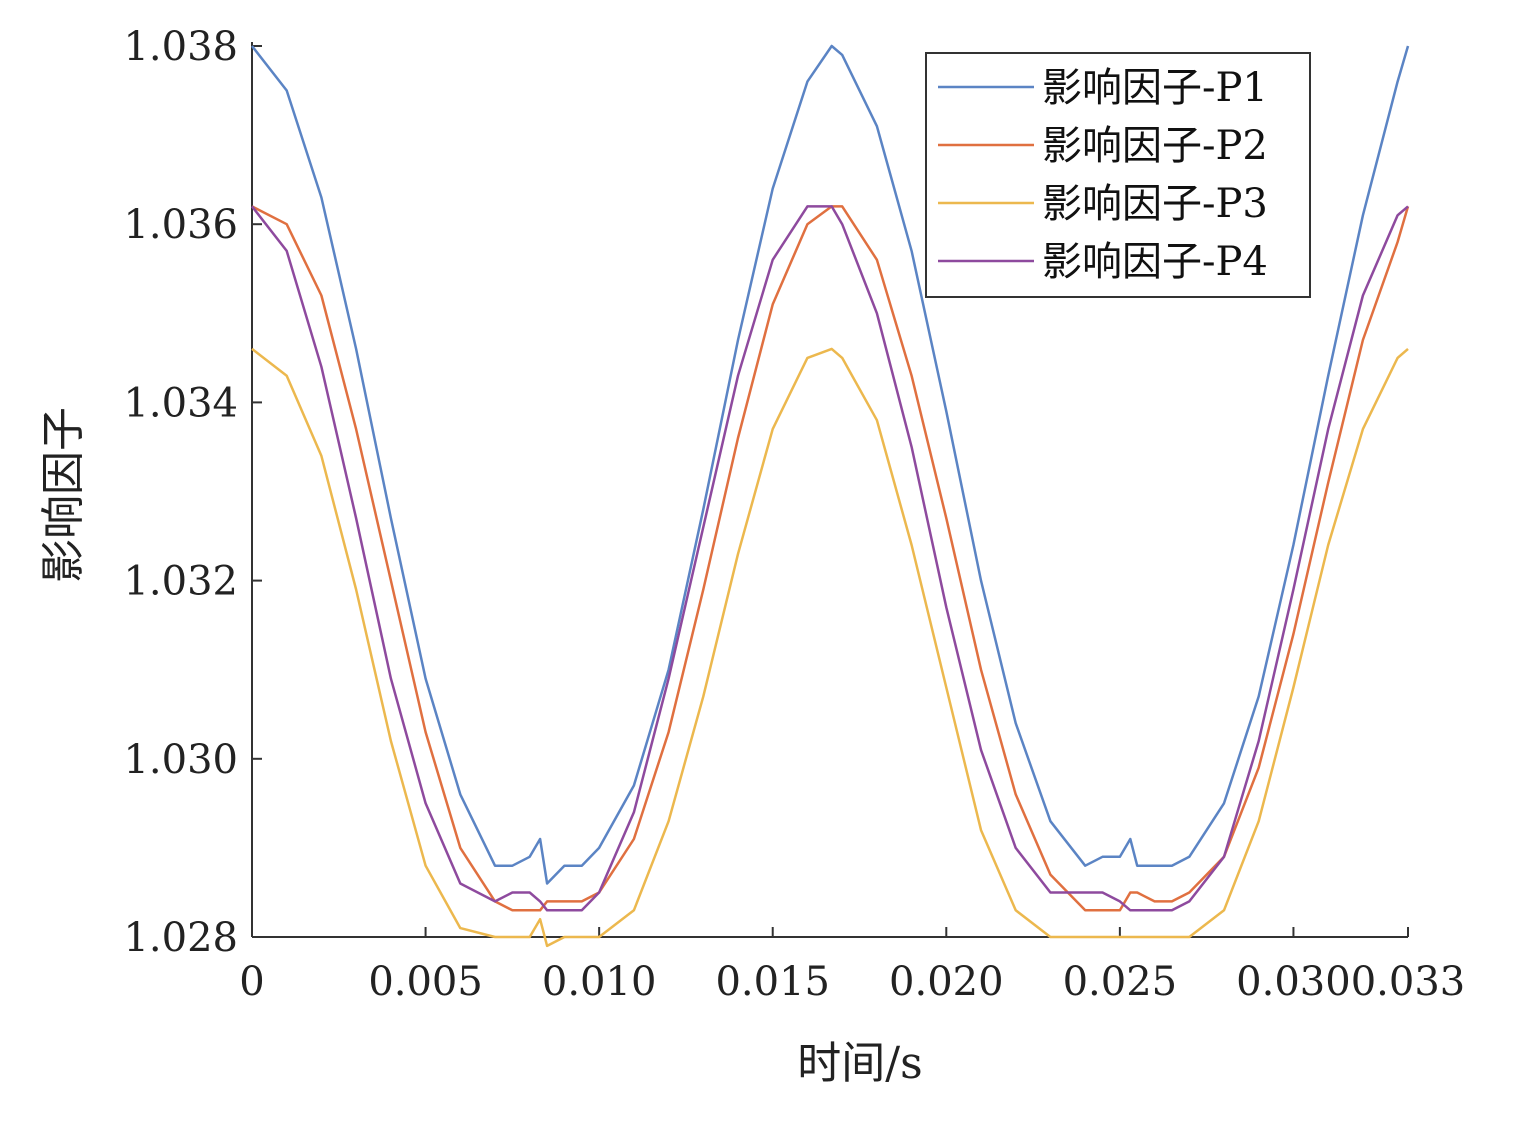 The height and width of the screenshot is (1121, 1526). What do you see at coordinates (1155, 204) in the screenshot?
I see `legend-label-p3: 影响因子-P3` at bounding box center [1155, 204].